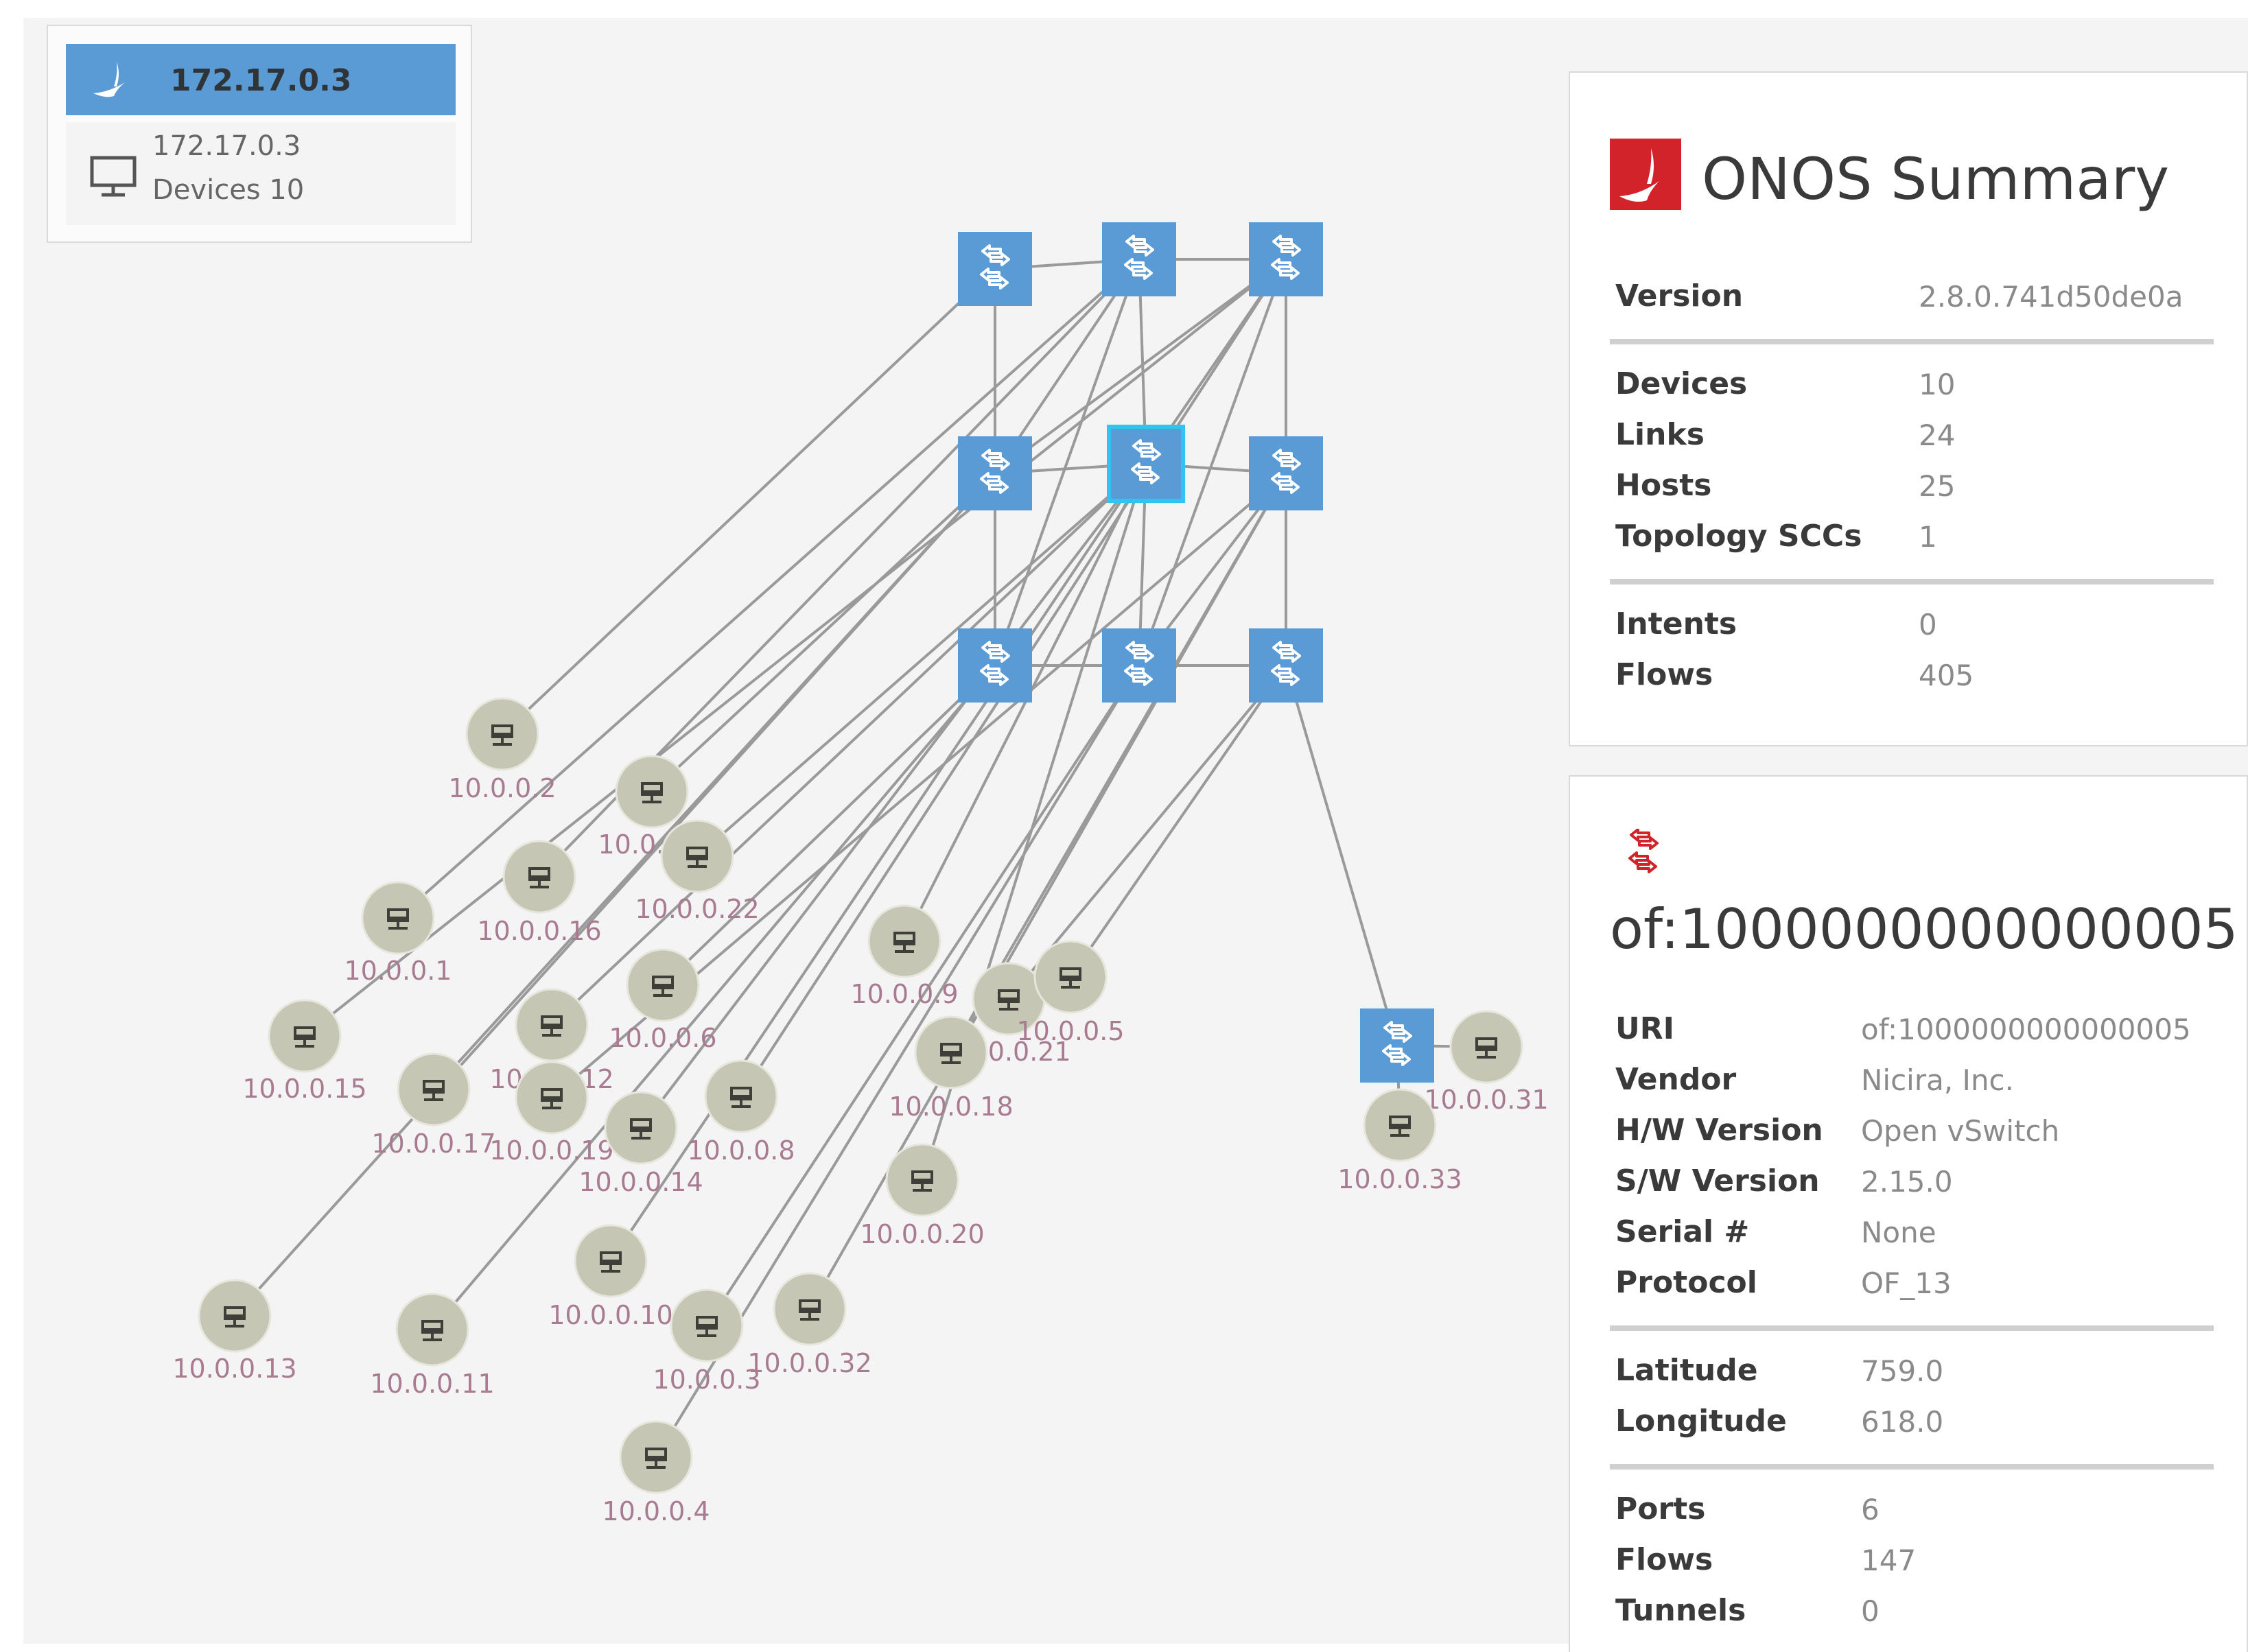 The width and height of the screenshot is (2248, 1652). I want to click on host-label: 10.0.0.33, so click(1399, 1179).